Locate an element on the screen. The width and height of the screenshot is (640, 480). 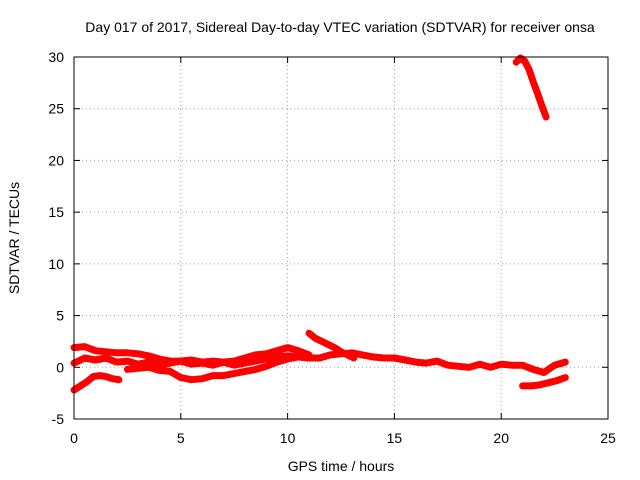
series-arc-lower-band is located at coordinates (218, 368).